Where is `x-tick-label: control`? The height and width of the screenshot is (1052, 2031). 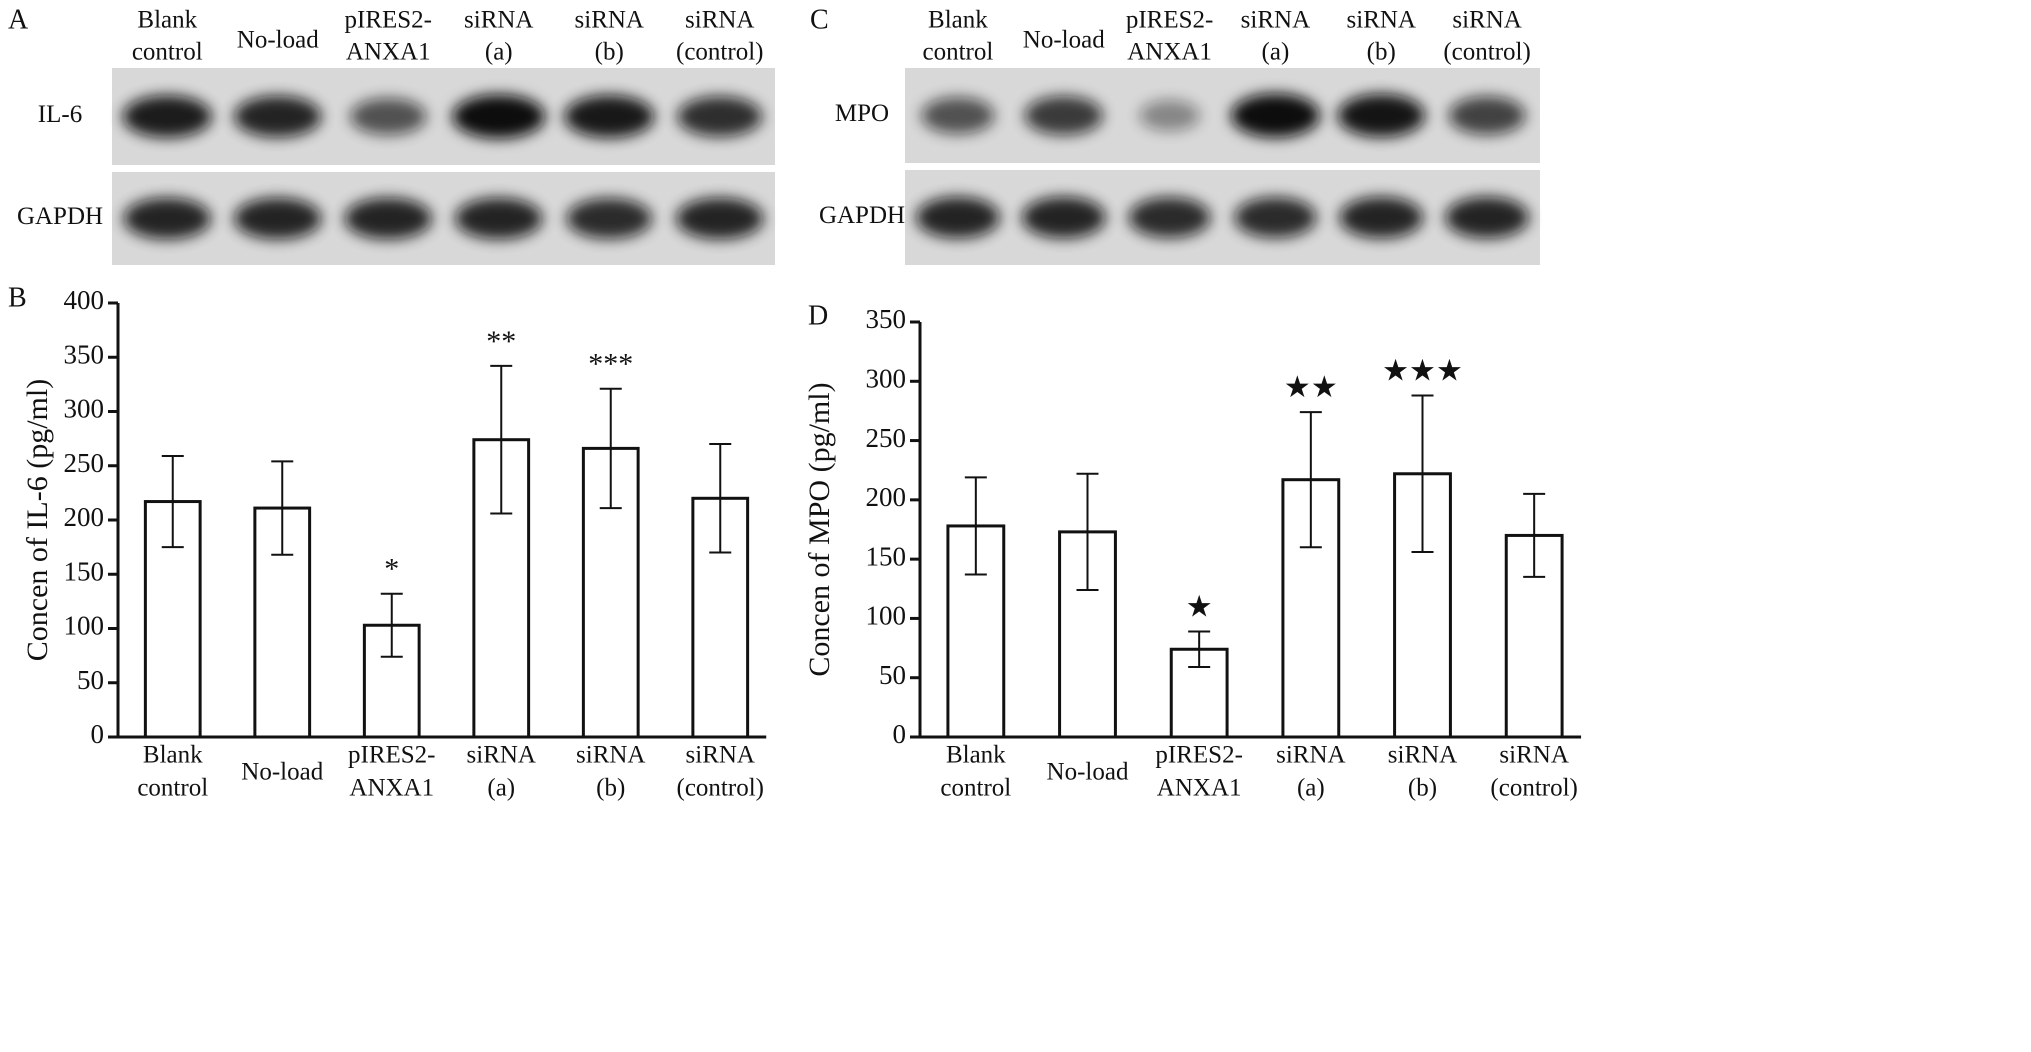
x-tick-label: control is located at coordinates (975, 788).